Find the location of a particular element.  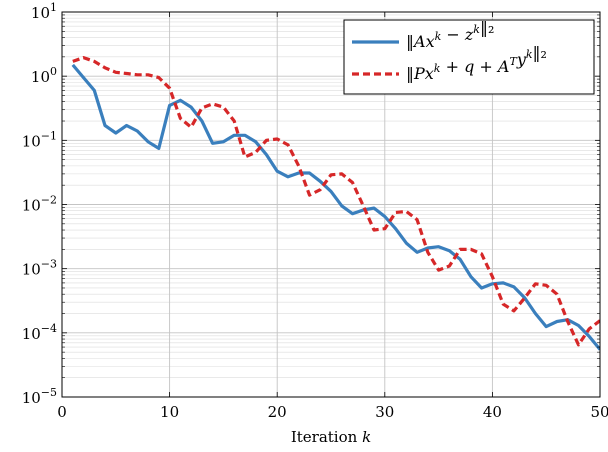

x-tick-label: 50 is located at coordinates (599, 412).